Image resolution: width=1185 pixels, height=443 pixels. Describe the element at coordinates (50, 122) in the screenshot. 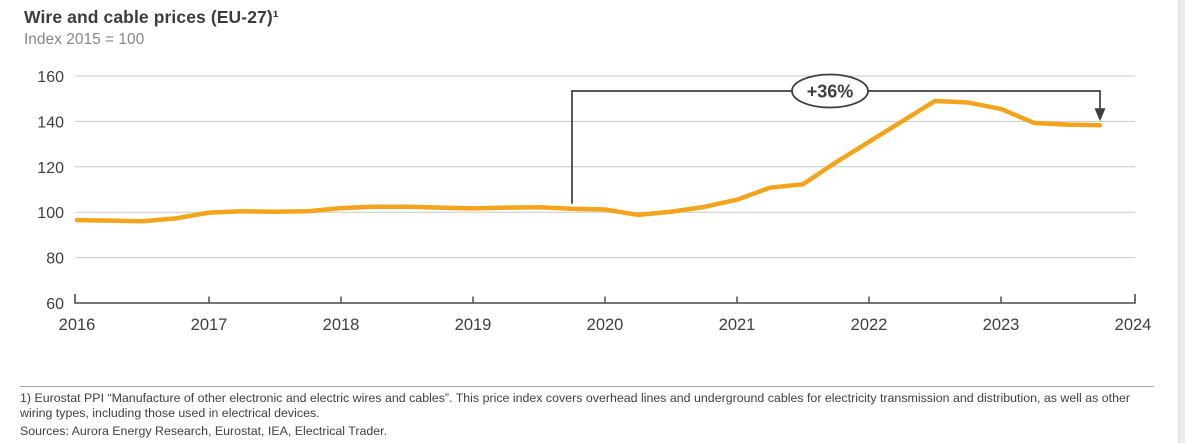

I see `y-axis-label: 140` at that location.